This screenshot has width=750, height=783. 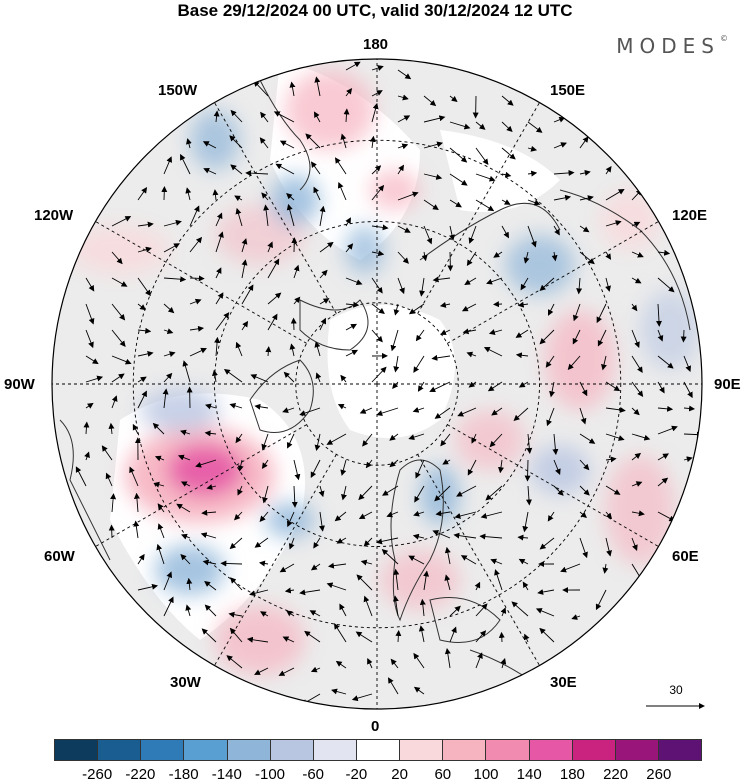 What do you see at coordinates (672, 46) in the screenshot?
I see `modes-logo: MODES©` at bounding box center [672, 46].